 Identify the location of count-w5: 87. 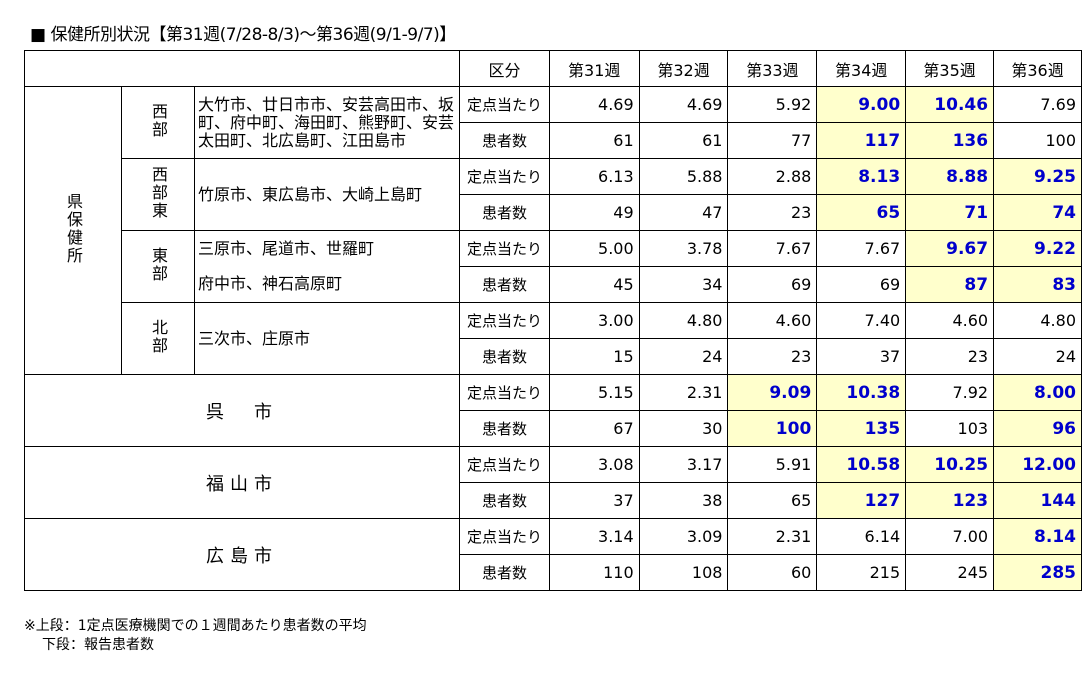
(950, 284).